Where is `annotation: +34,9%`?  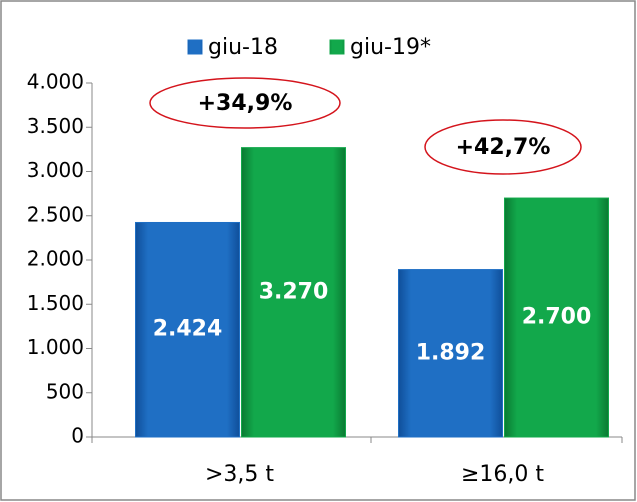 annotation: +34,9% is located at coordinates (245, 103).